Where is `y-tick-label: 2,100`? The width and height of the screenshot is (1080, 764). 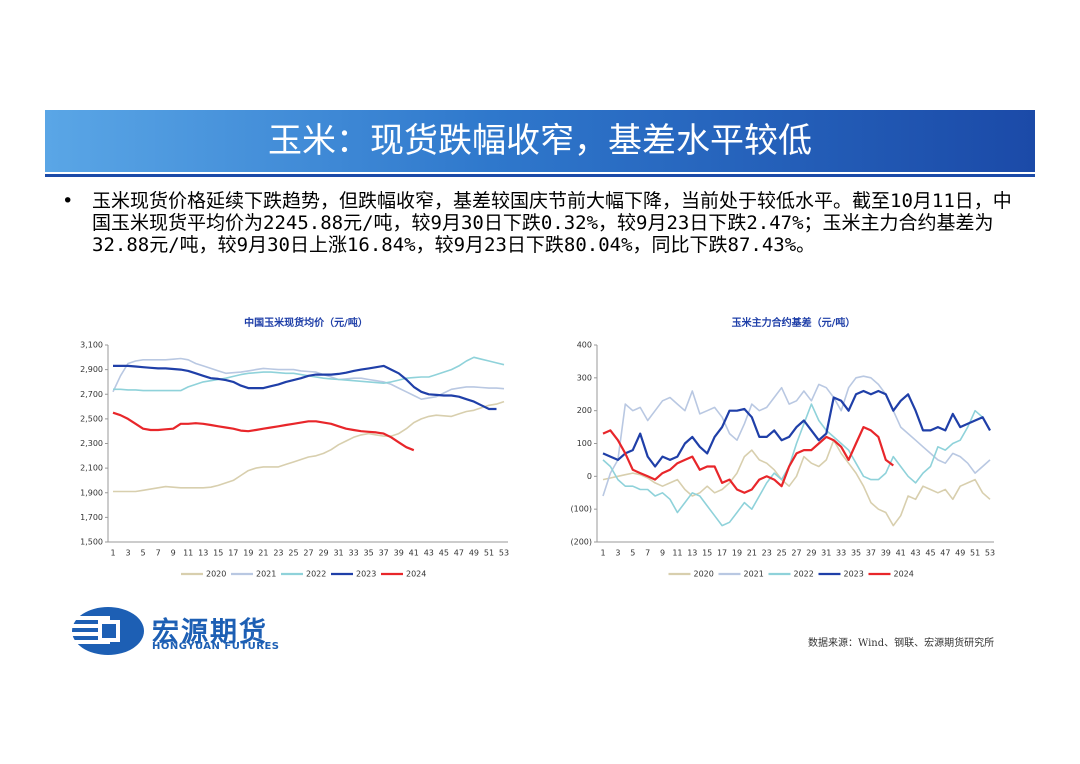
y-tick-label: 2,100 is located at coordinates (91, 468).